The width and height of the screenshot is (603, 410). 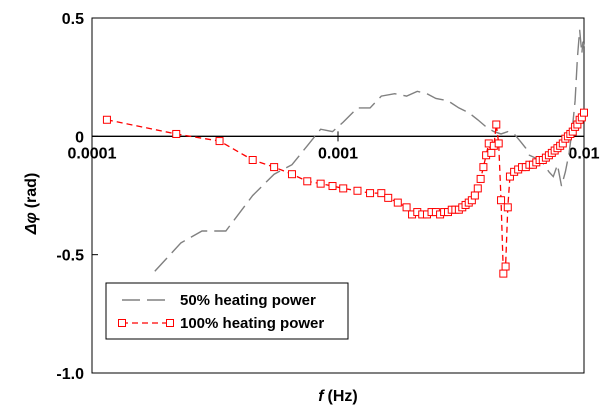 What do you see at coordinates (77, 197) in the screenshot?
I see `y-axis-ticks: 0.5 0 -0.5 -1.0` at bounding box center [77, 197].